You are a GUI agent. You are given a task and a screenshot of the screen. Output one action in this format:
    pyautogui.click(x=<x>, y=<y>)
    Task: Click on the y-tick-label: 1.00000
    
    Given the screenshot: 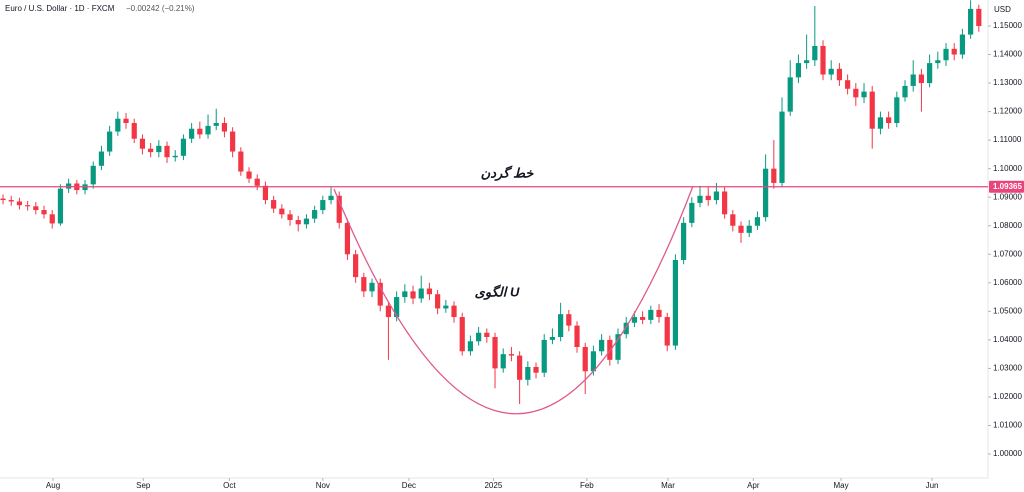 What is the action you would take?
    pyautogui.click(x=1007, y=453)
    